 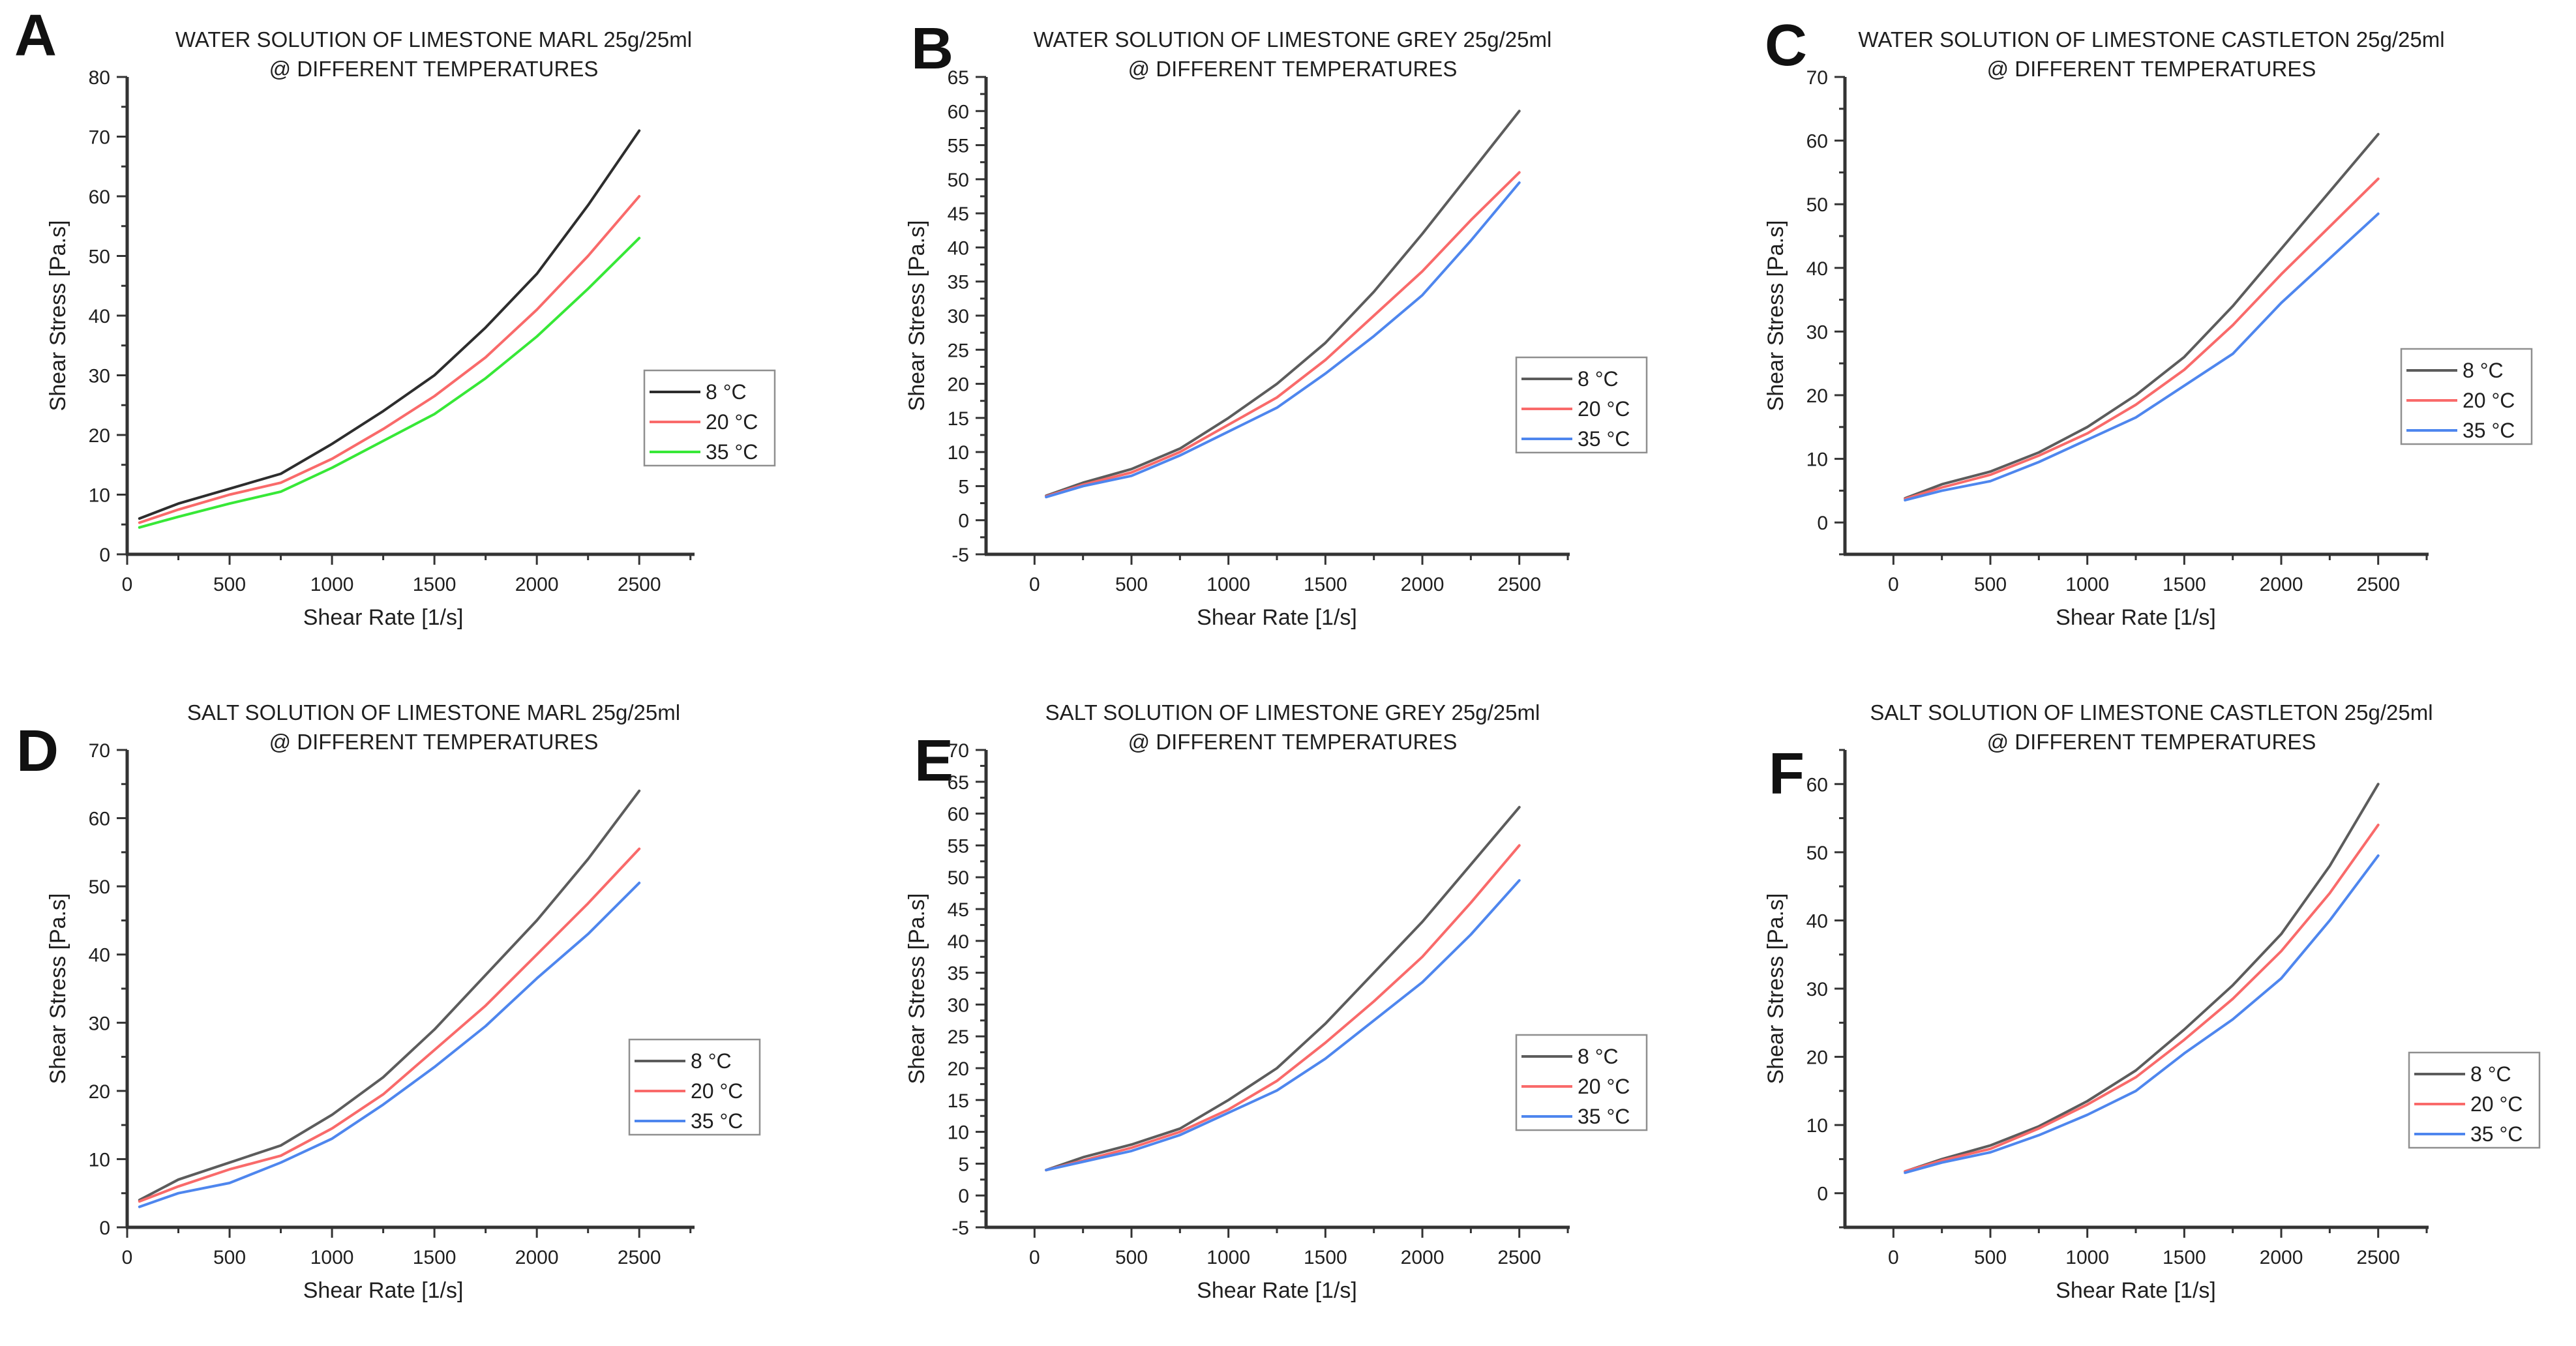 I want to click on y-tick-label: 25, so click(x=958, y=350).